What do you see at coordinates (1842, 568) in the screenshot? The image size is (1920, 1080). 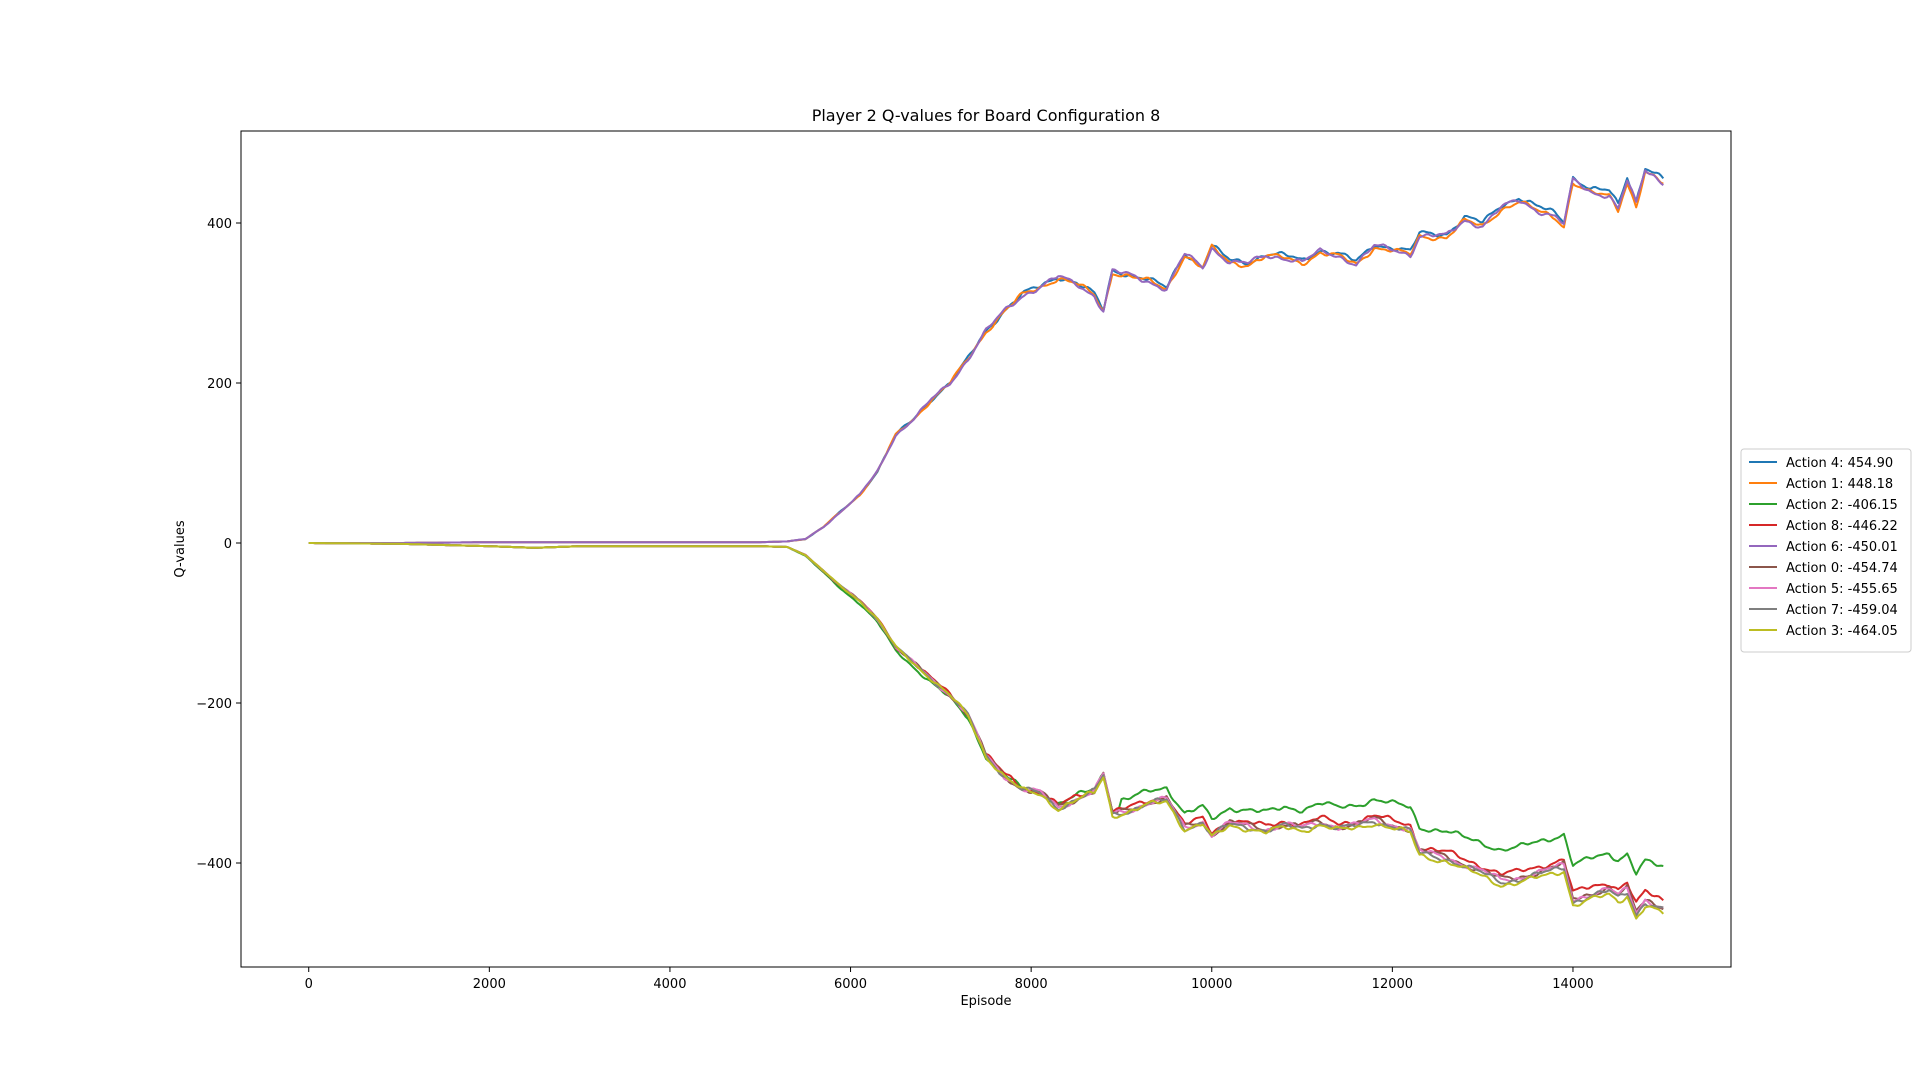 I see `legend-entry: Action 0: -454.74` at bounding box center [1842, 568].